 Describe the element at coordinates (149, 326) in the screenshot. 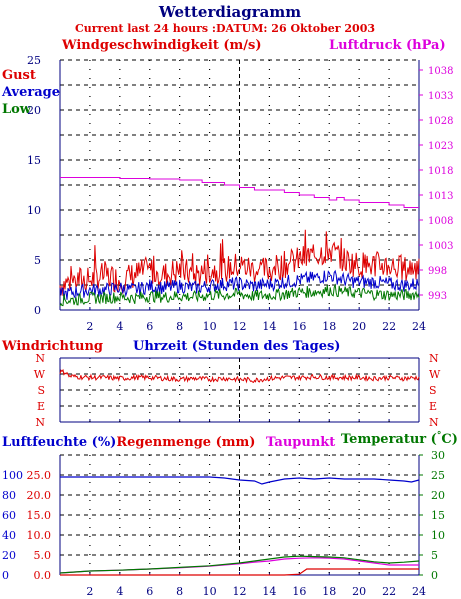

I see `wind-x-tick-label: 6` at that location.